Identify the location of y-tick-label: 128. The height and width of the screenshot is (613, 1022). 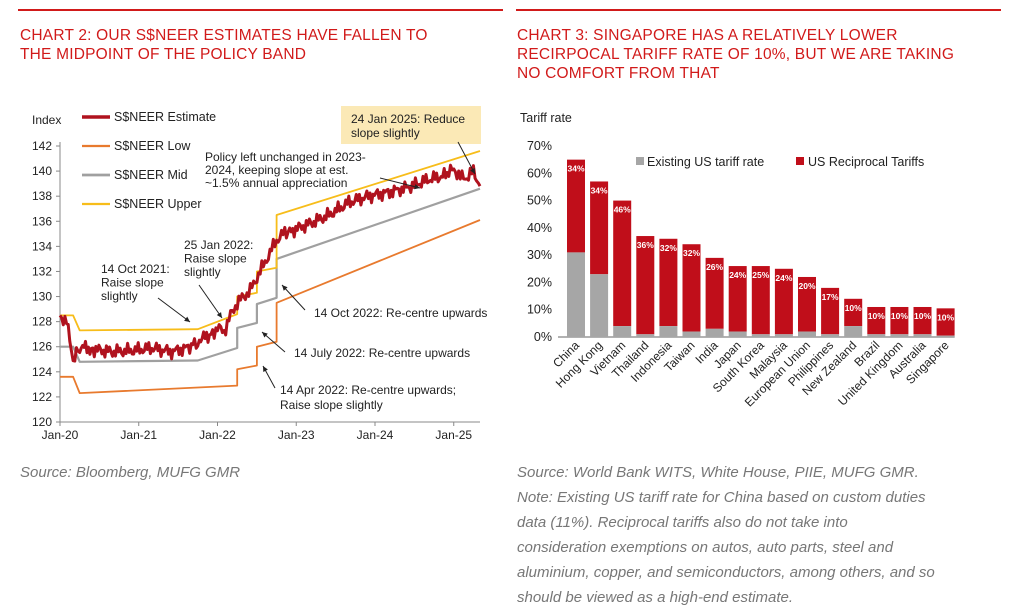
(42, 322).